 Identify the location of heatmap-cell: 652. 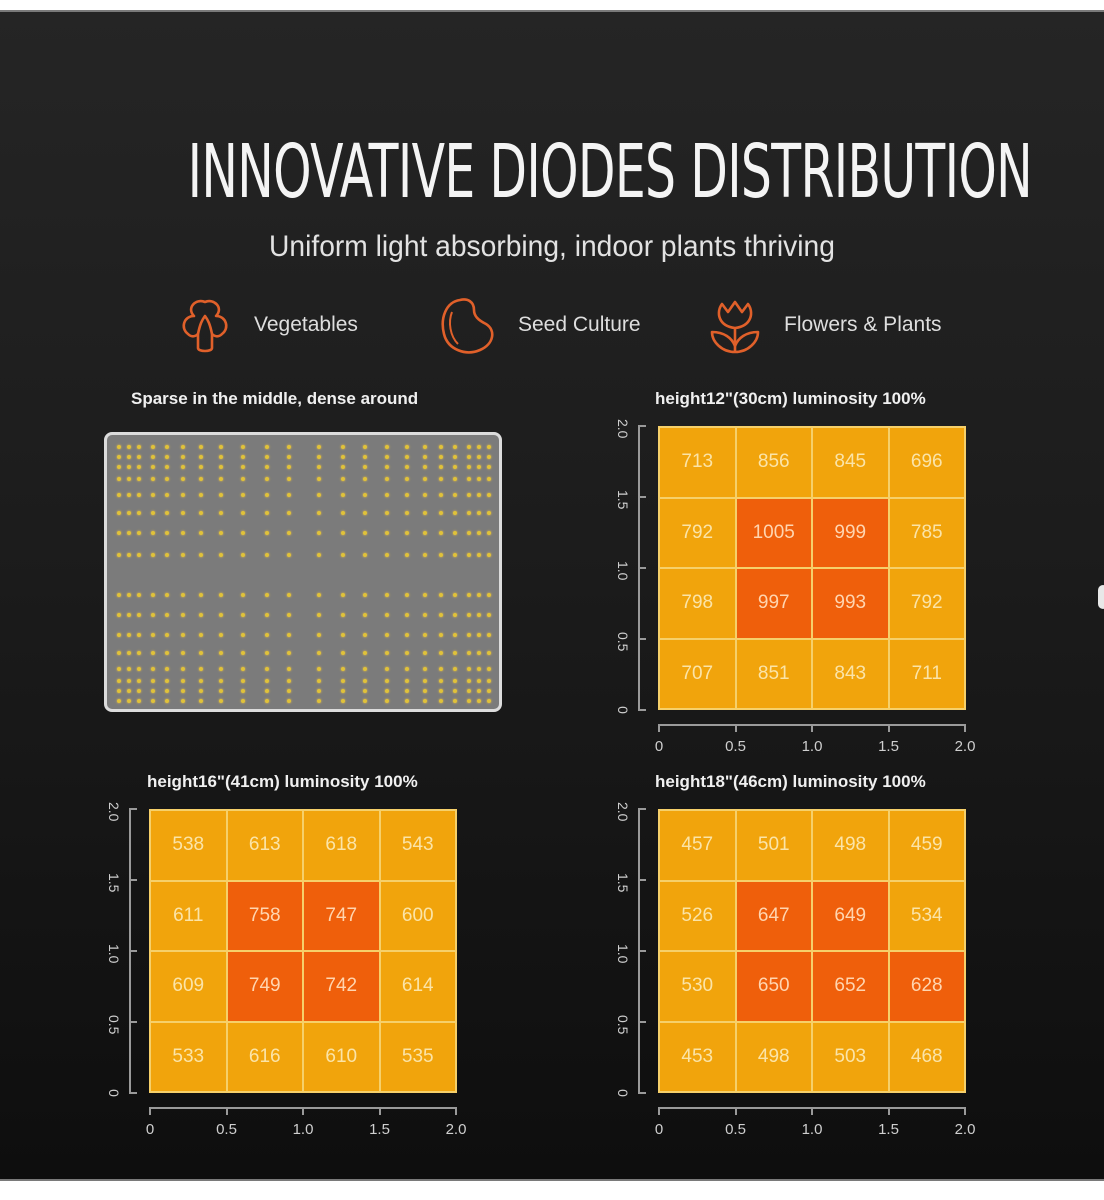
(850, 986).